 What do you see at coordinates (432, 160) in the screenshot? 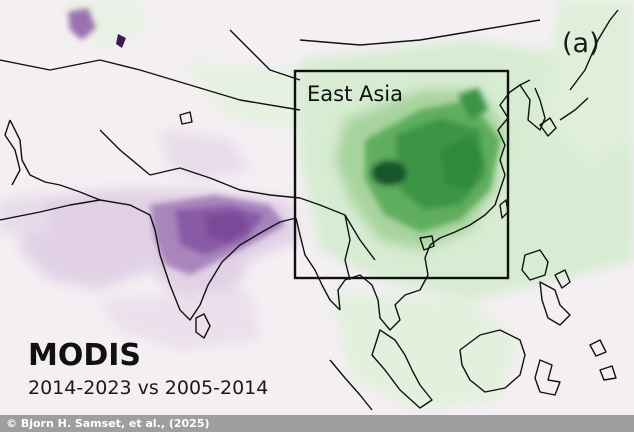
I see `decrease-shading-strong` at bounding box center [432, 160].